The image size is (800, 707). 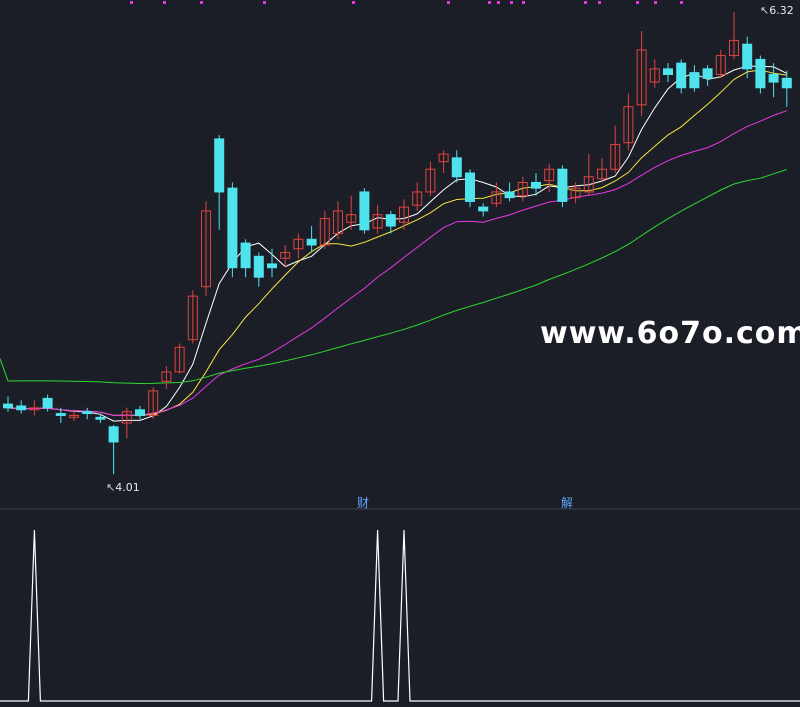 I want to click on low-price-label: ↖4.01, so click(x=123, y=487).